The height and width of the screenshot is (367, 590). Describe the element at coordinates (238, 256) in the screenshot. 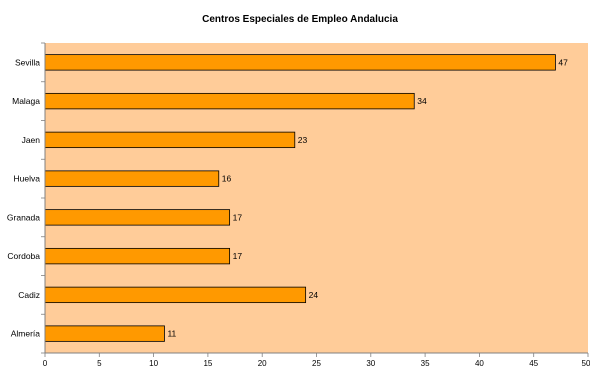

I see `value-label-5: 17` at that location.